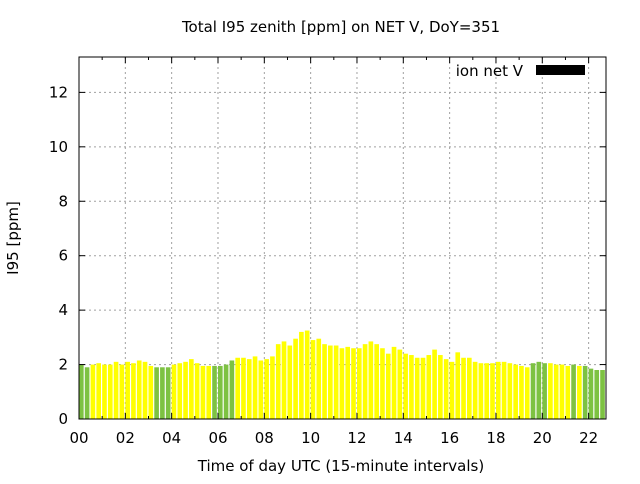 The height and width of the screenshot is (484, 640). What do you see at coordinates (58, 92) in the screenshot?
I see `y-tick-label: 12` at bounding box center [58, 92].